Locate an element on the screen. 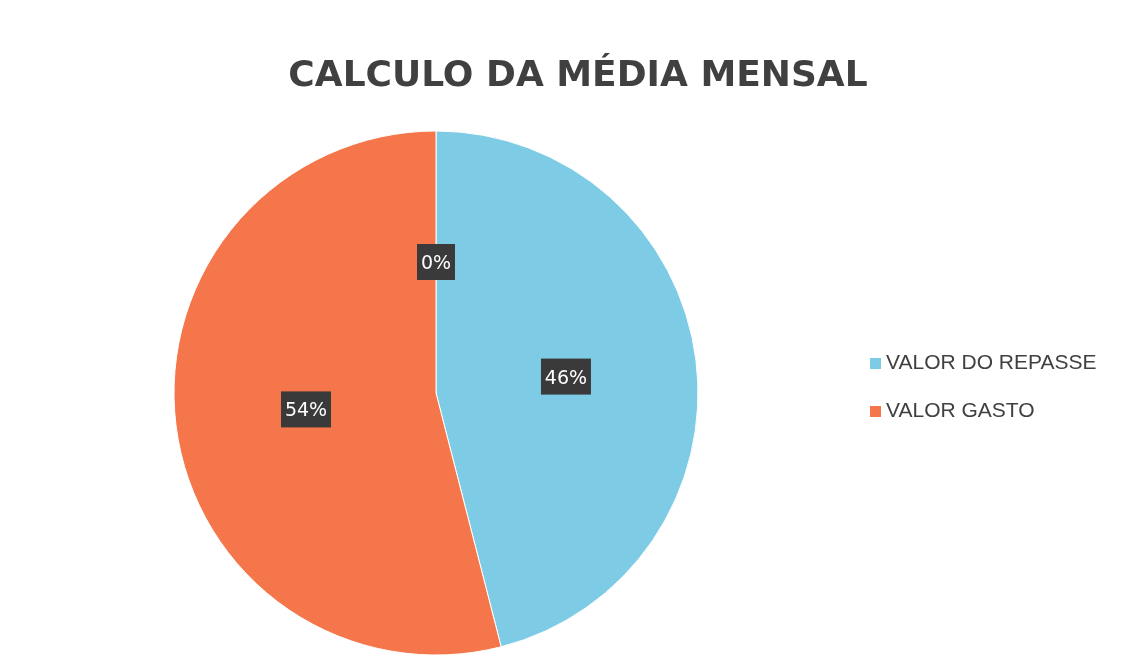 The height and width of the screenshot is (670, 1136). data-label: 54% is located at coordinates (306, 409).